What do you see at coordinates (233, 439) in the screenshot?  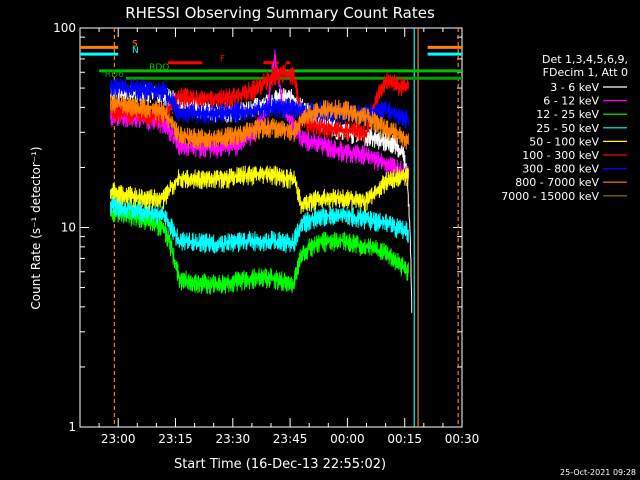 I see `x-tick-label: 23:30` at bounding box center [233, 439].